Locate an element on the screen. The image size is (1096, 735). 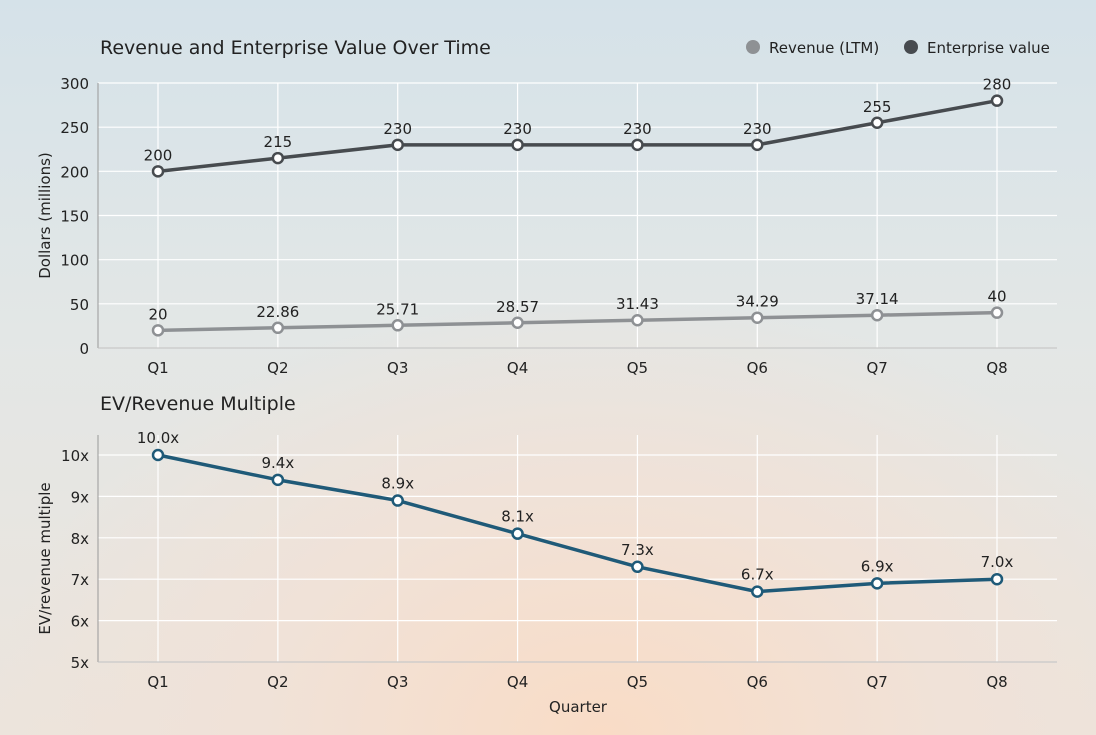
y-tick-label: 6x is located at coordinates (80, 622).